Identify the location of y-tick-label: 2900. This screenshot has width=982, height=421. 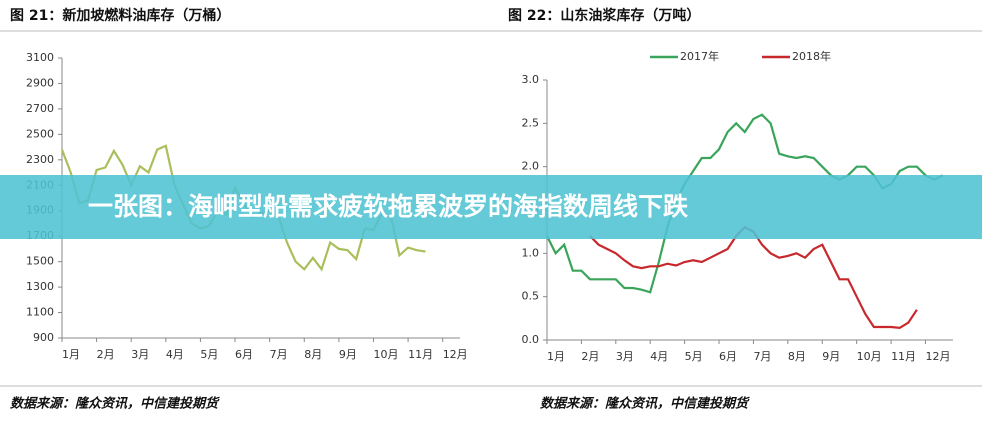
(40, 82).